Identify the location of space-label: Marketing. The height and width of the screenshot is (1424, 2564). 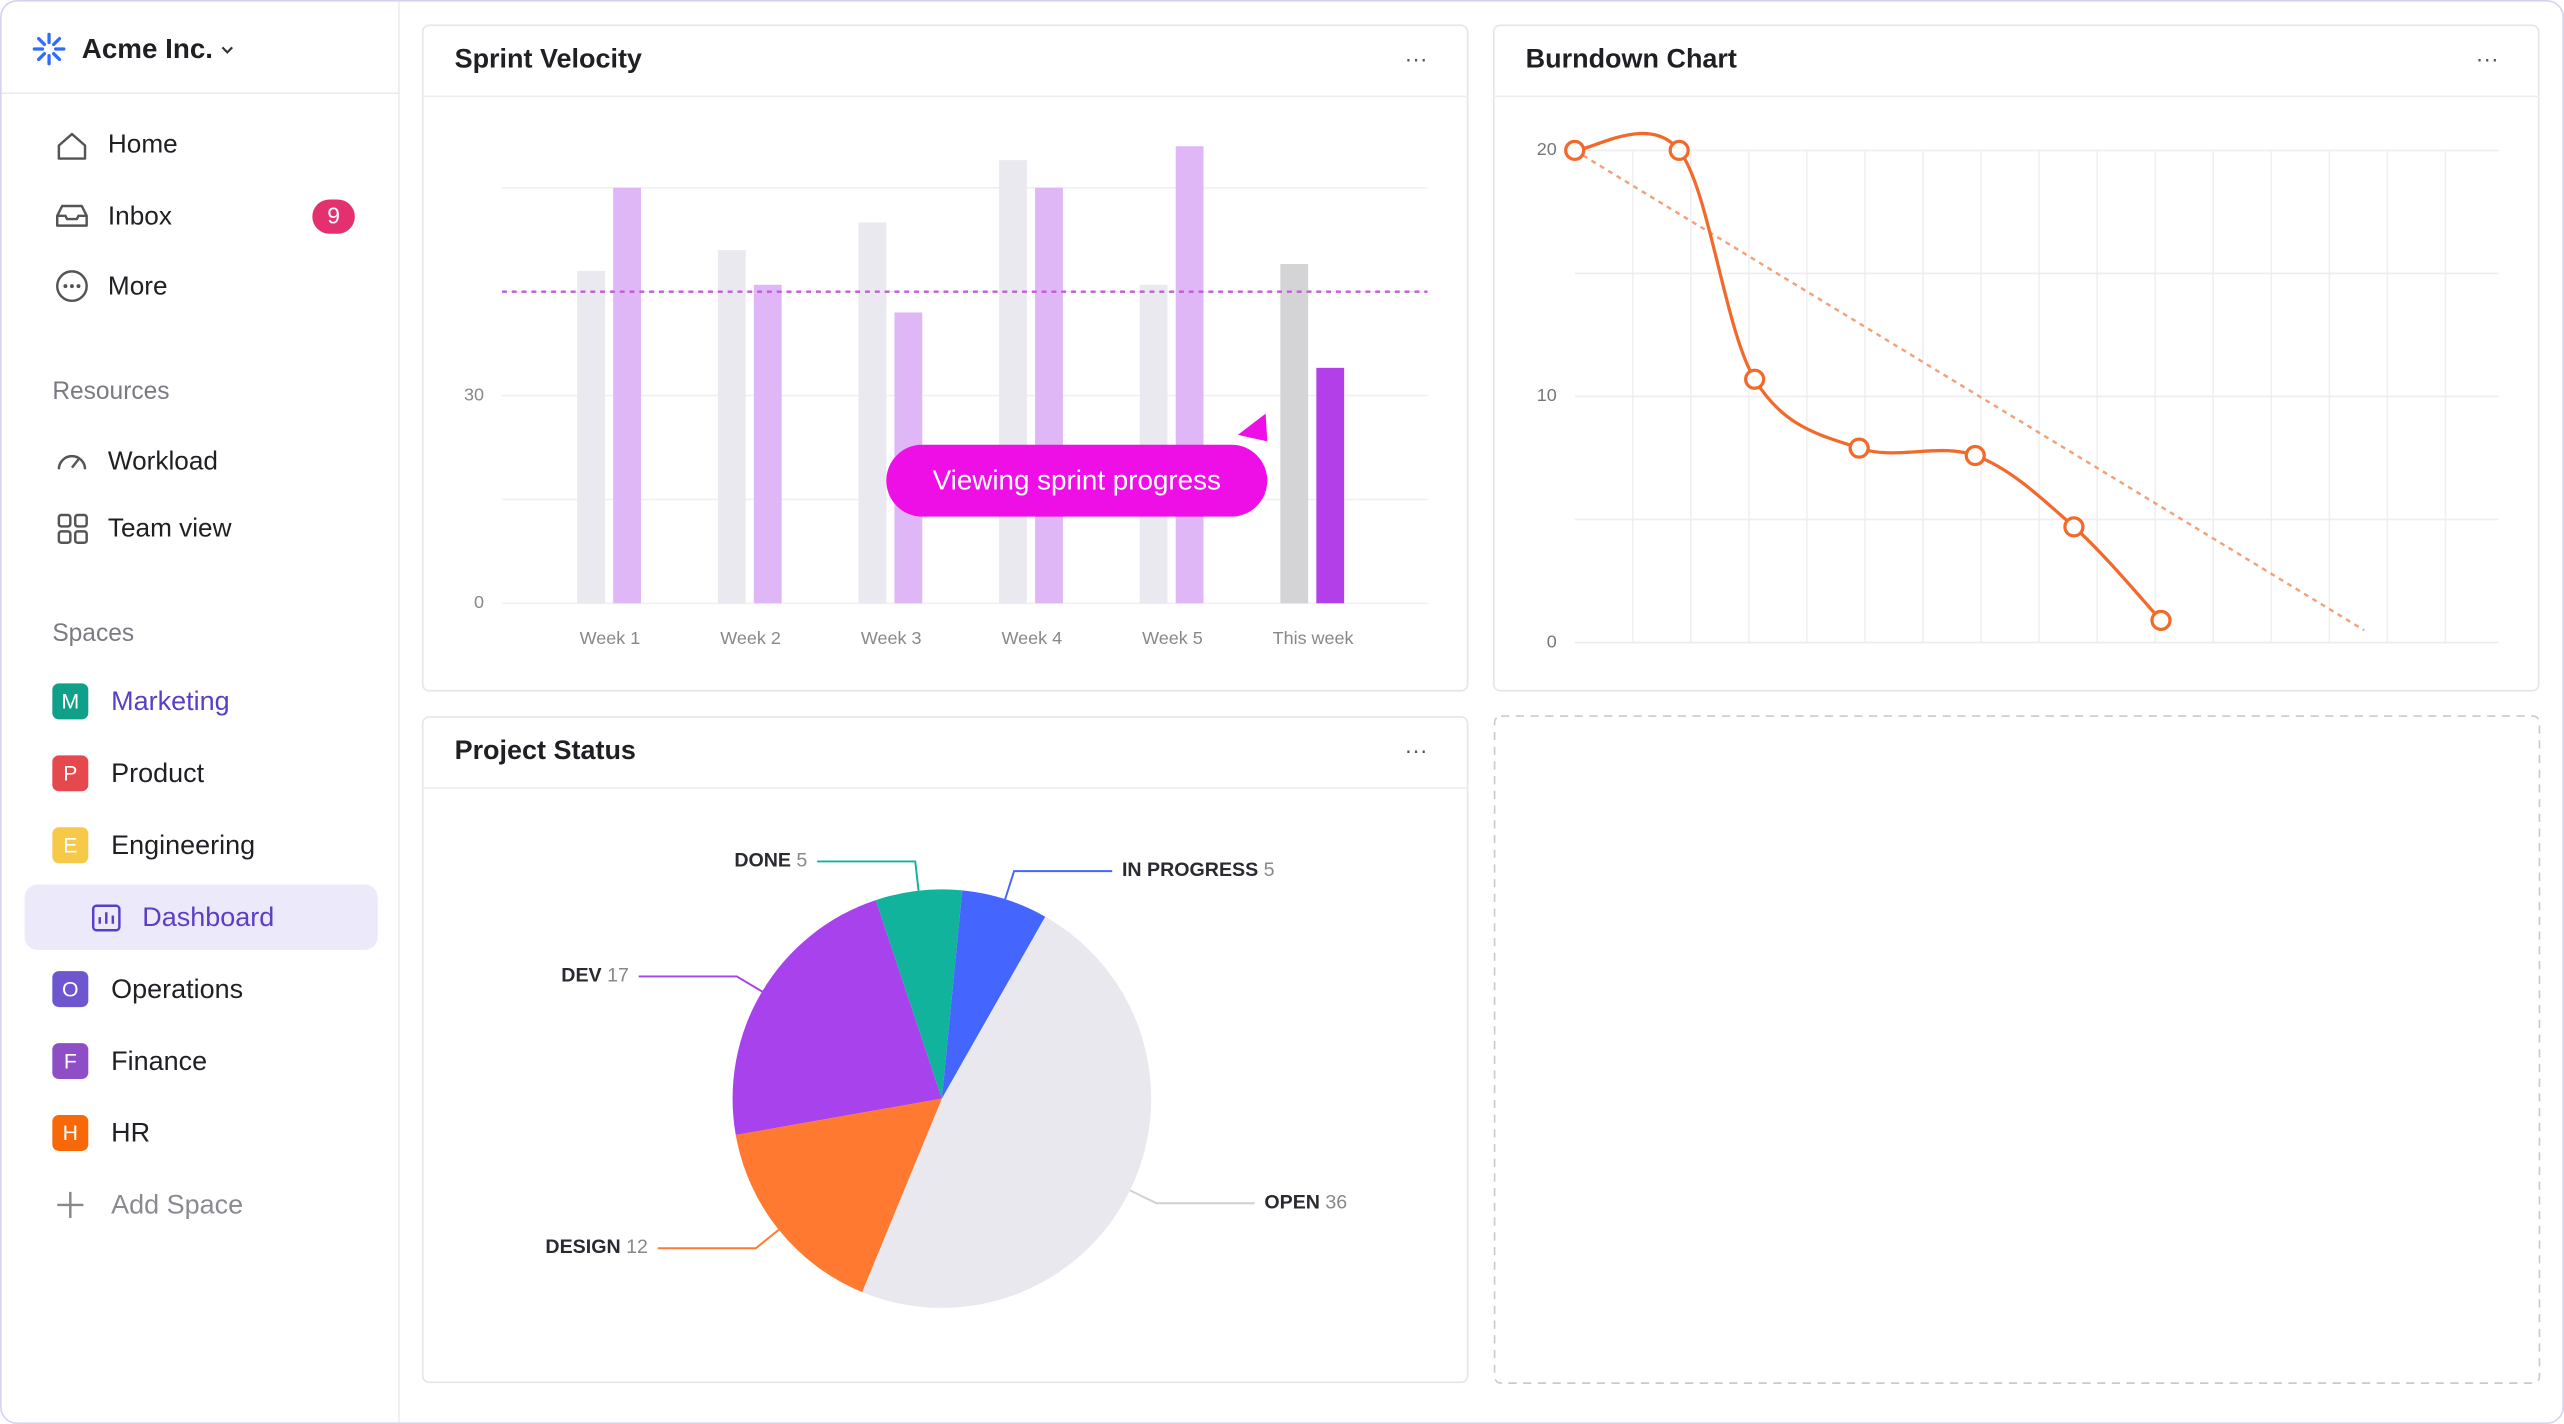
(170, 701).